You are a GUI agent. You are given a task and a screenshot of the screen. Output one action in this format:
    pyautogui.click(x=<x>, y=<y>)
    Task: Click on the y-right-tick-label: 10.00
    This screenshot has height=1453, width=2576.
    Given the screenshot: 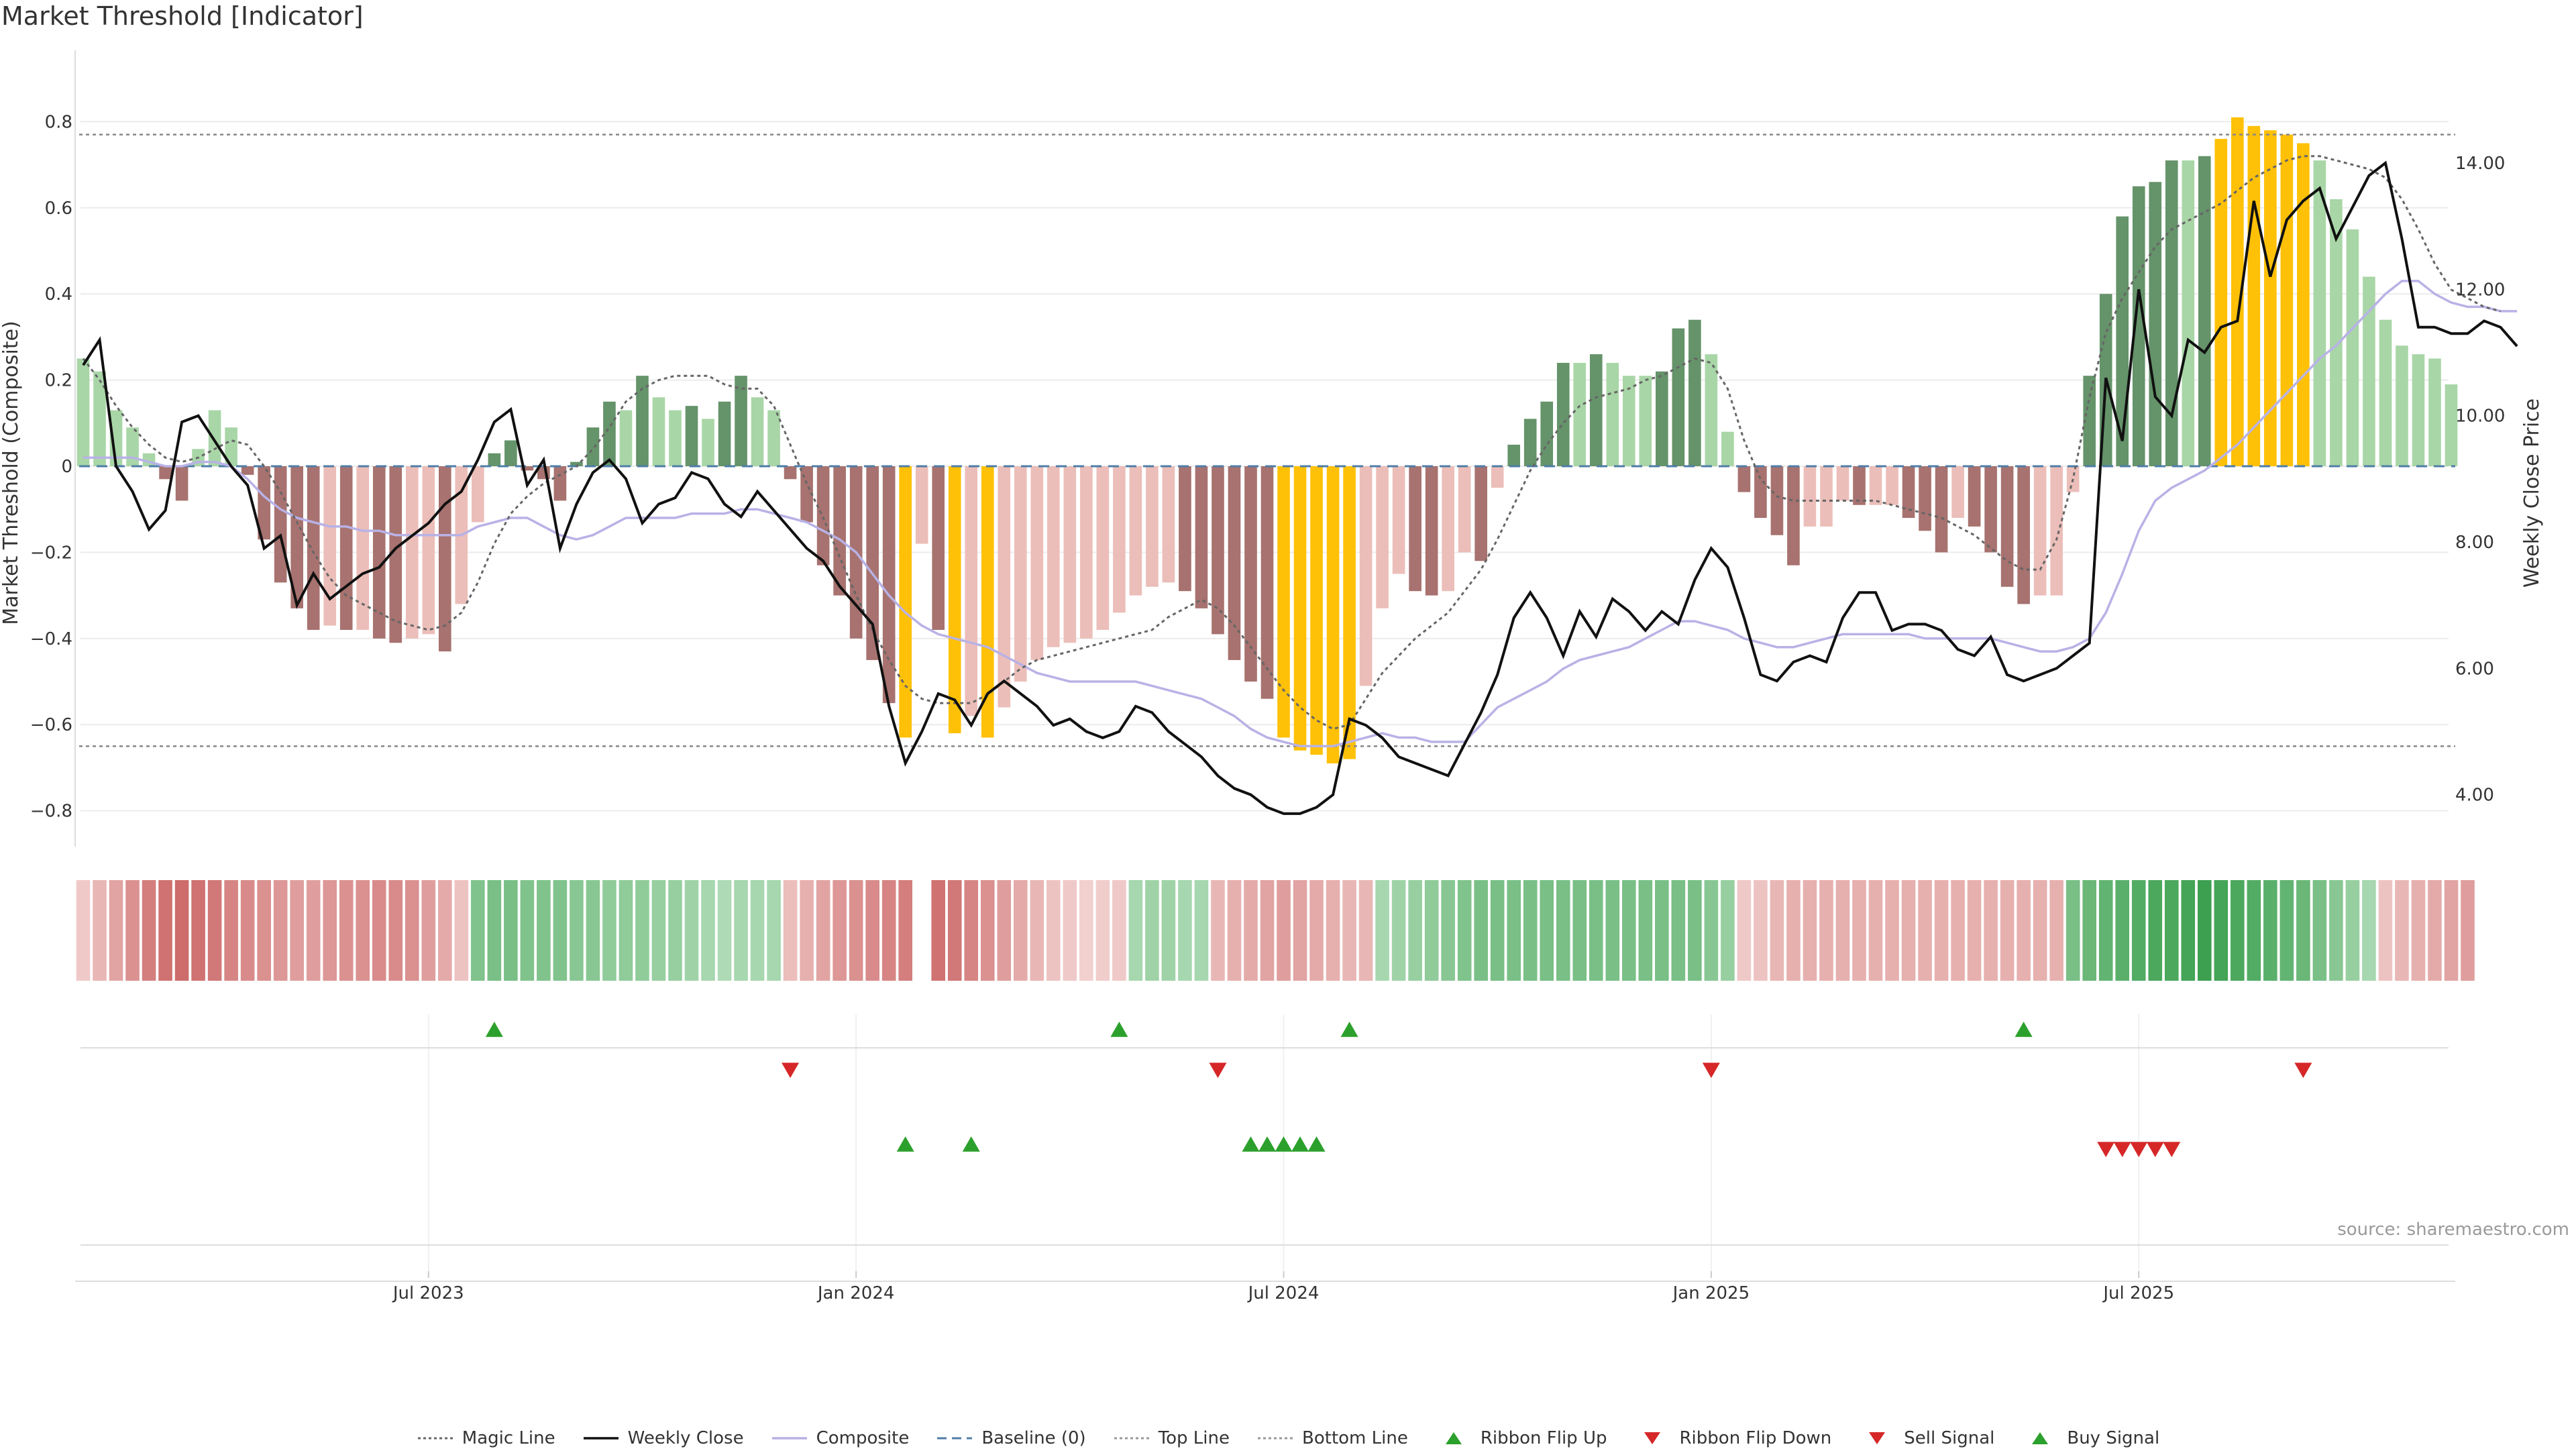 What is the action you would take?
    pyautogui.click(x=2480, y=417)
    